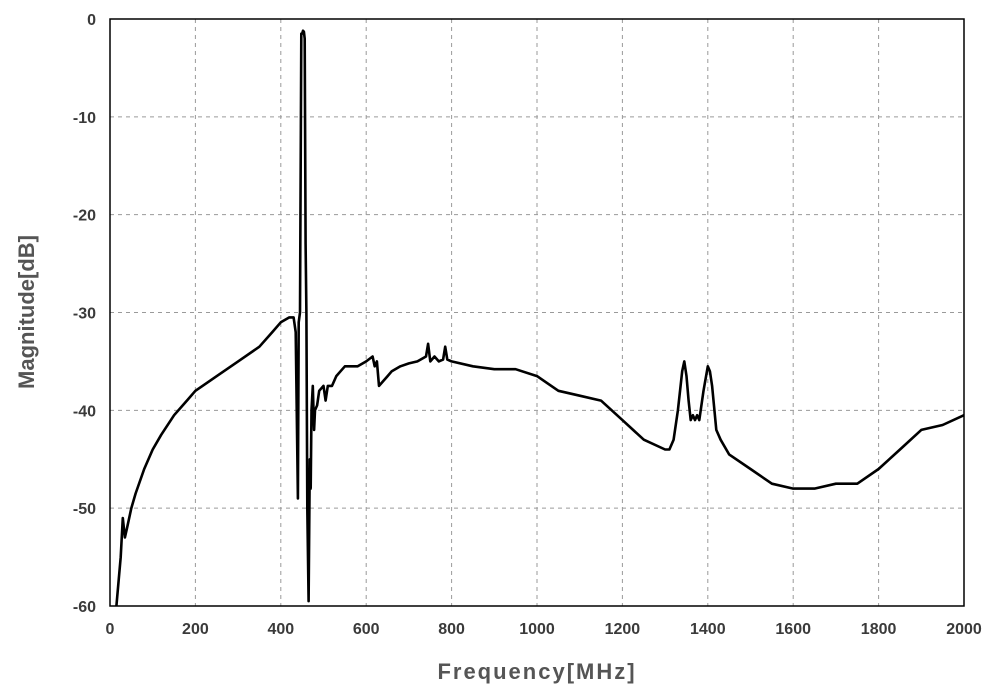 This screenshot has width=994, height=688. What do you see at coordinates (110, 629) in the screenshot?
I see `x-tick-label: 0` at bounding box center [110, 629].